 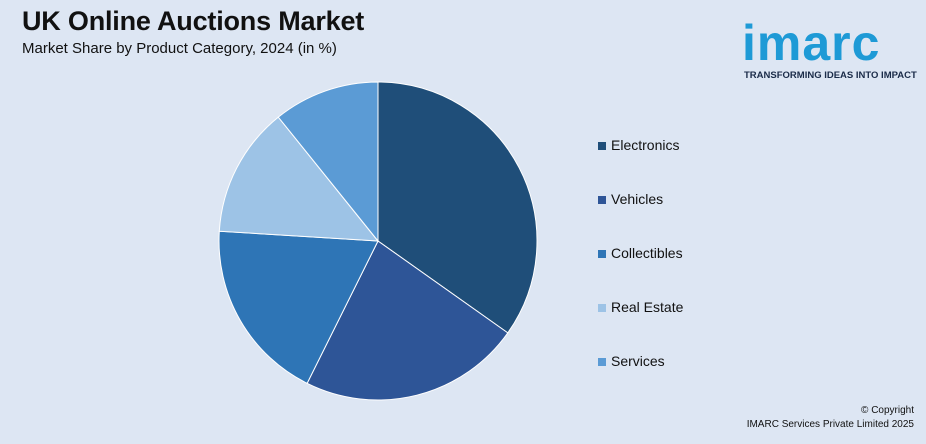 I want to click on legend-label-real-estate: Real Estate, so click(x=647, y=307).